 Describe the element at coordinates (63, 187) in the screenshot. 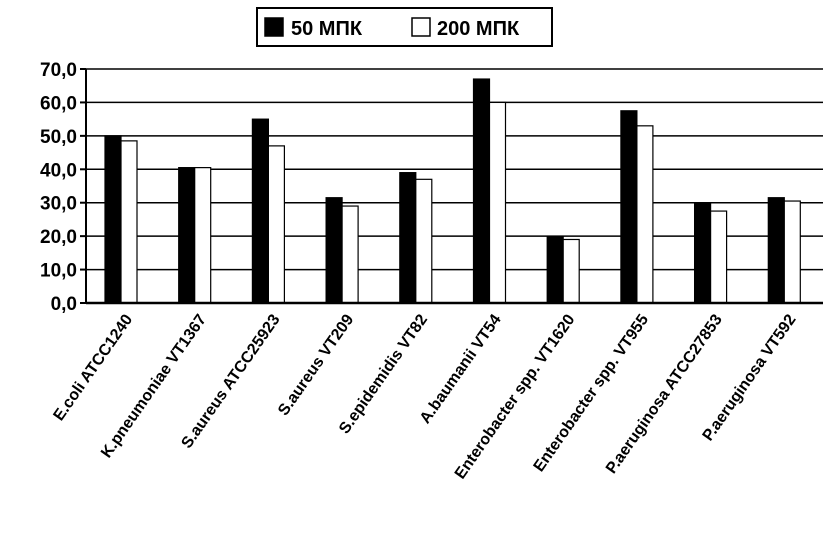

I see `y-axis-ticks: 0,0 10,0 20,0 30,0 40,0 50,0 60,0 70,0` at that location.